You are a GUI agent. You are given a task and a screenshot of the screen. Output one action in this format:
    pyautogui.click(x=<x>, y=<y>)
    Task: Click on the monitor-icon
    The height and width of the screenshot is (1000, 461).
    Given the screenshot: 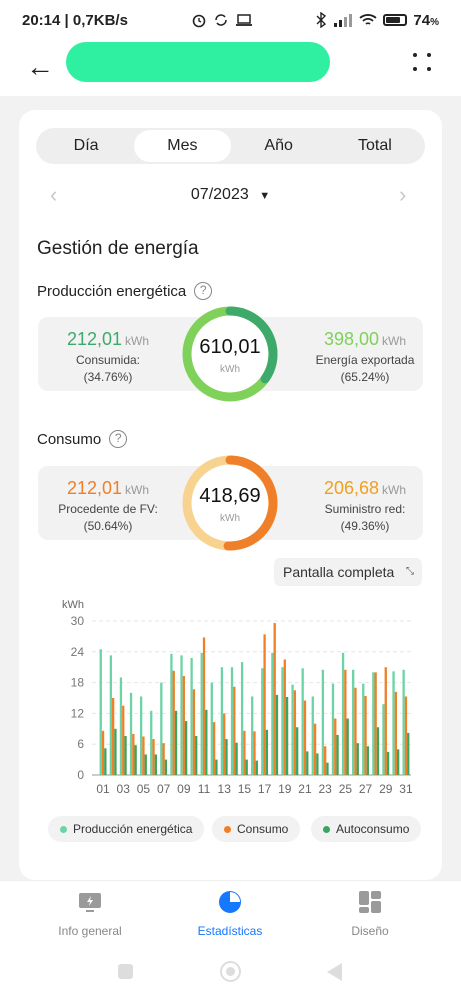 What is the action you would take?
    pyautogui.click(x=90, y=902)
    